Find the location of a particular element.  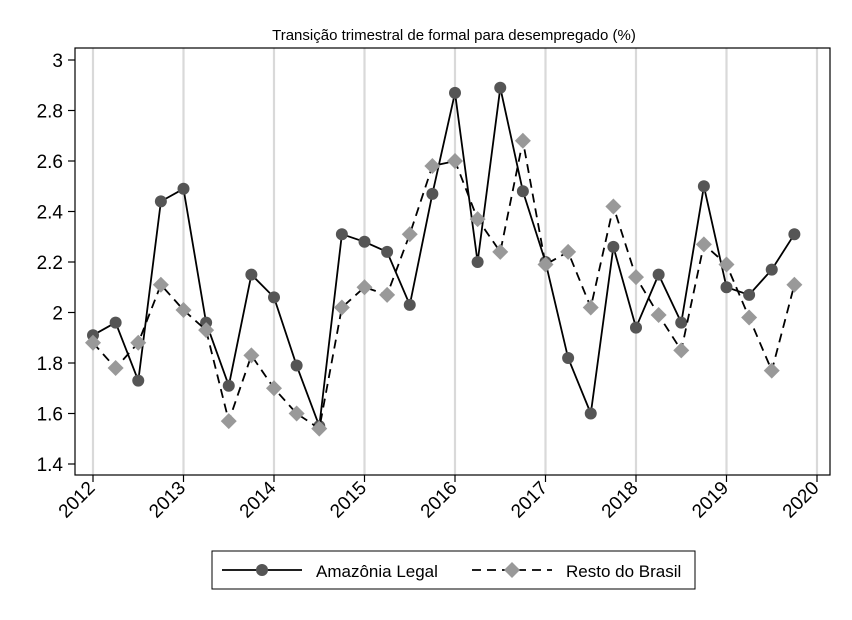

x-tick-label: 2018 is located at coordinates (620, 500).